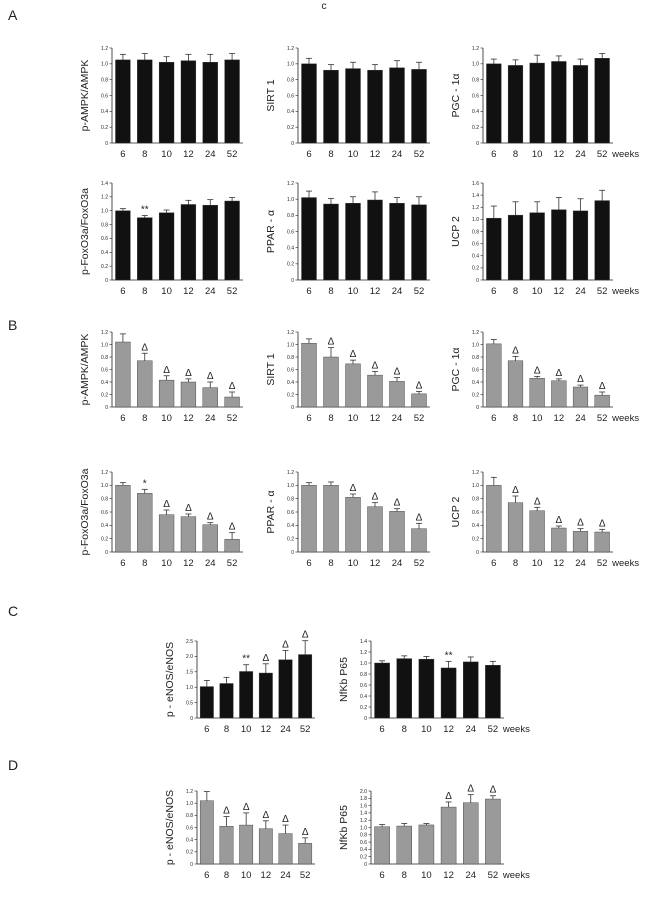 This screenshot has width=650, height=897. What do you see at coordinates (170, 827) in the screenshot?
I see `y-axis-label: p - eNOS/eNOS` at bounding box center [170, 827].